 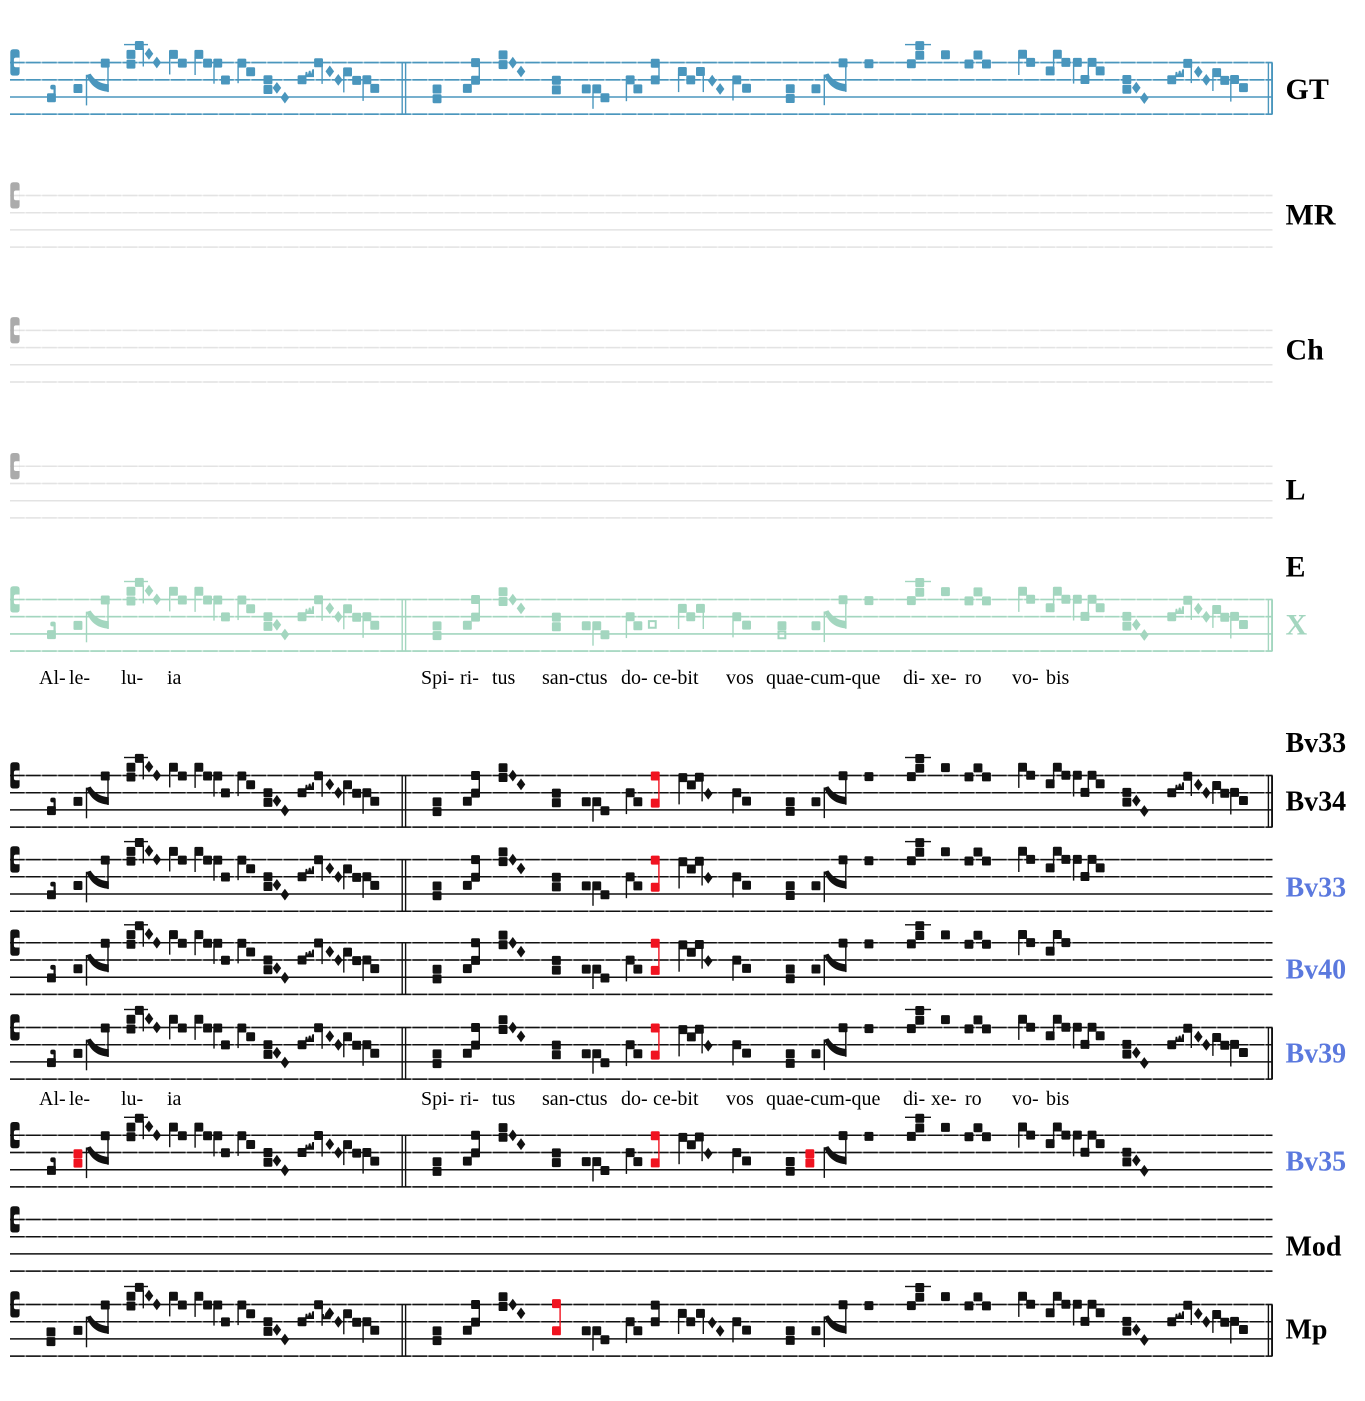 I want to click on svg-text: GT, so click(x=1307, y=89).